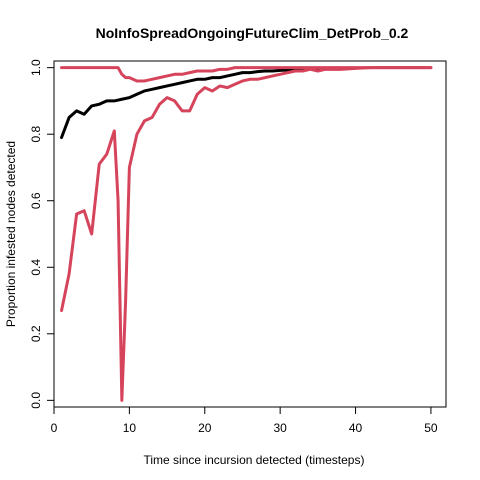 This screenshot has height=480, width=480. I want to click on x-tick-label: 10, so click(130, 428).